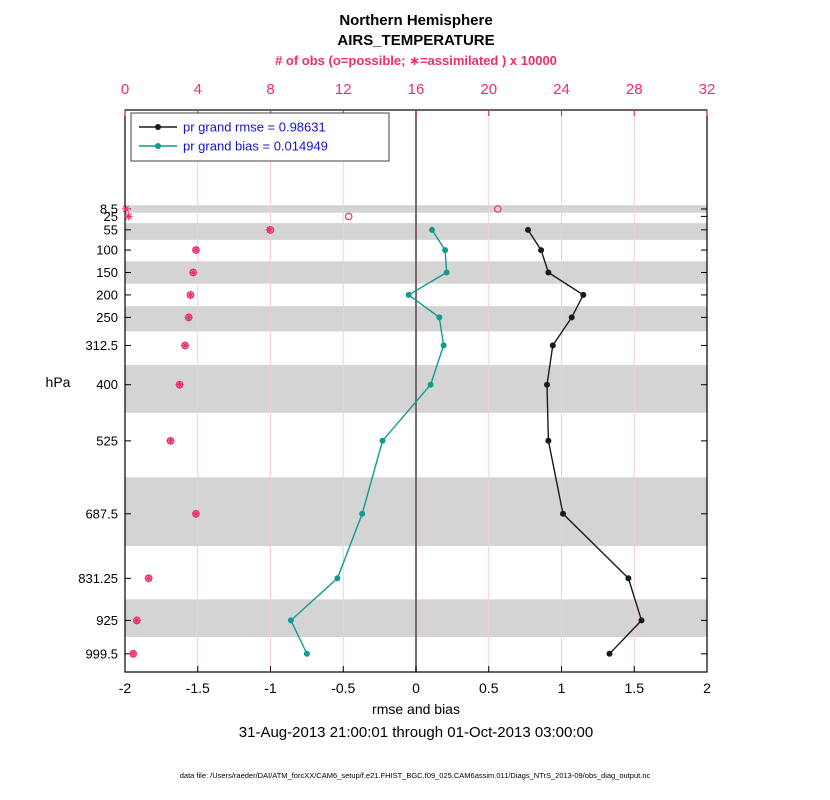 The width and height of the screenshot is (830, 800). What do you see at coordinates (107, 440) in the screenshot?
I see `pressure-tick-label: 525` at bounding box center [107, 440].